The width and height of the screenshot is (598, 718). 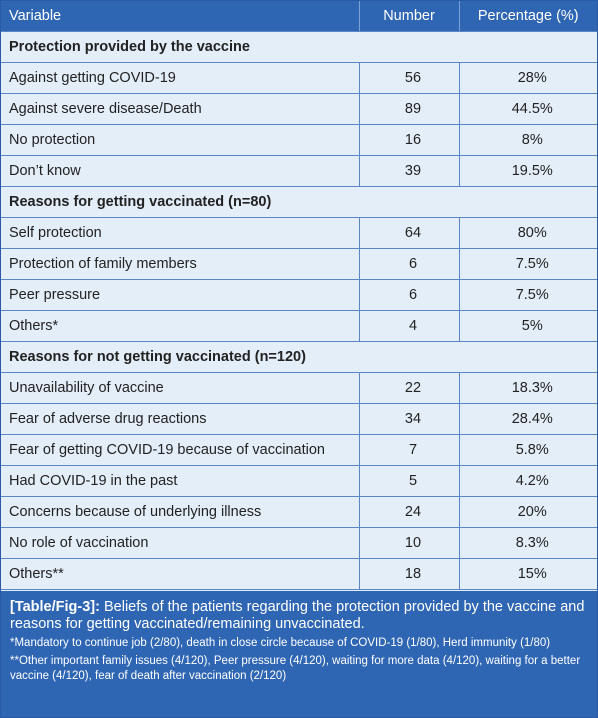 I want to click on cell-variable: No role of vaccination, so click(x=180, y=543).